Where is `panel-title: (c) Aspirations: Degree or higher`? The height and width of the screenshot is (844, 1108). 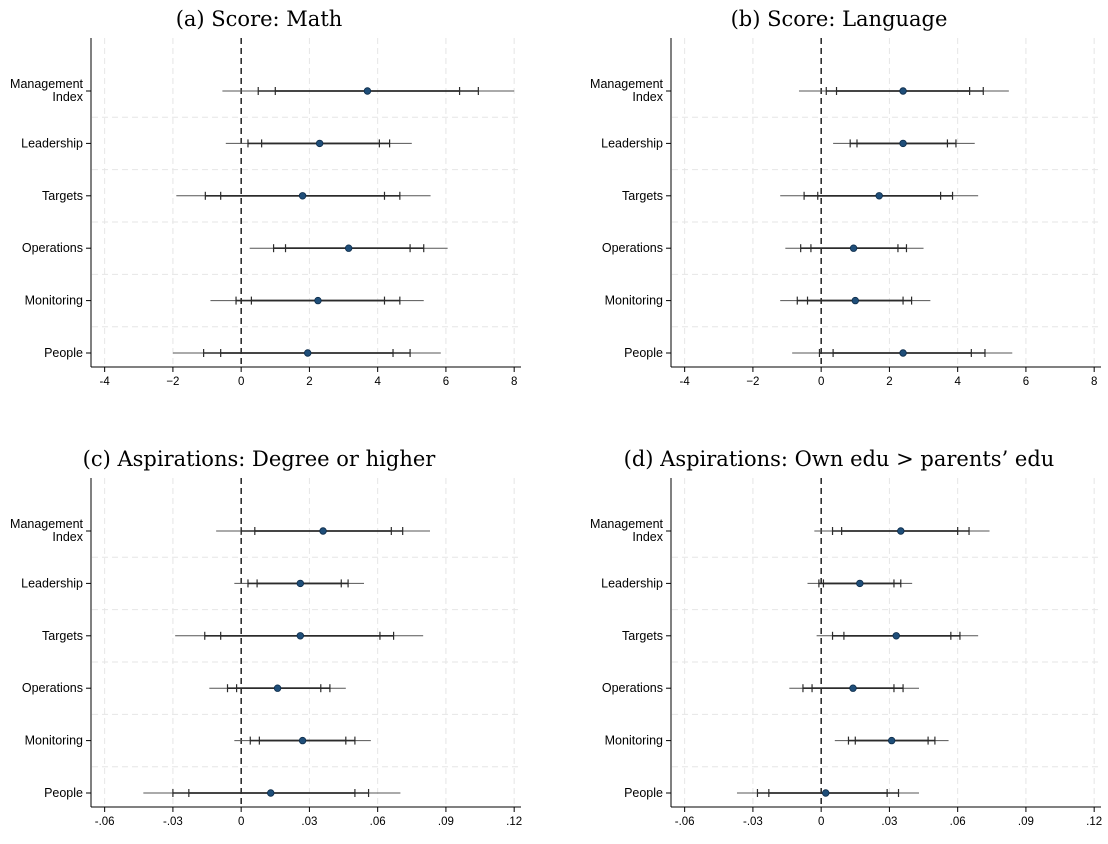 panel-title: (c) Aspirations: Degree or higher is located at coordinates (260, 459).